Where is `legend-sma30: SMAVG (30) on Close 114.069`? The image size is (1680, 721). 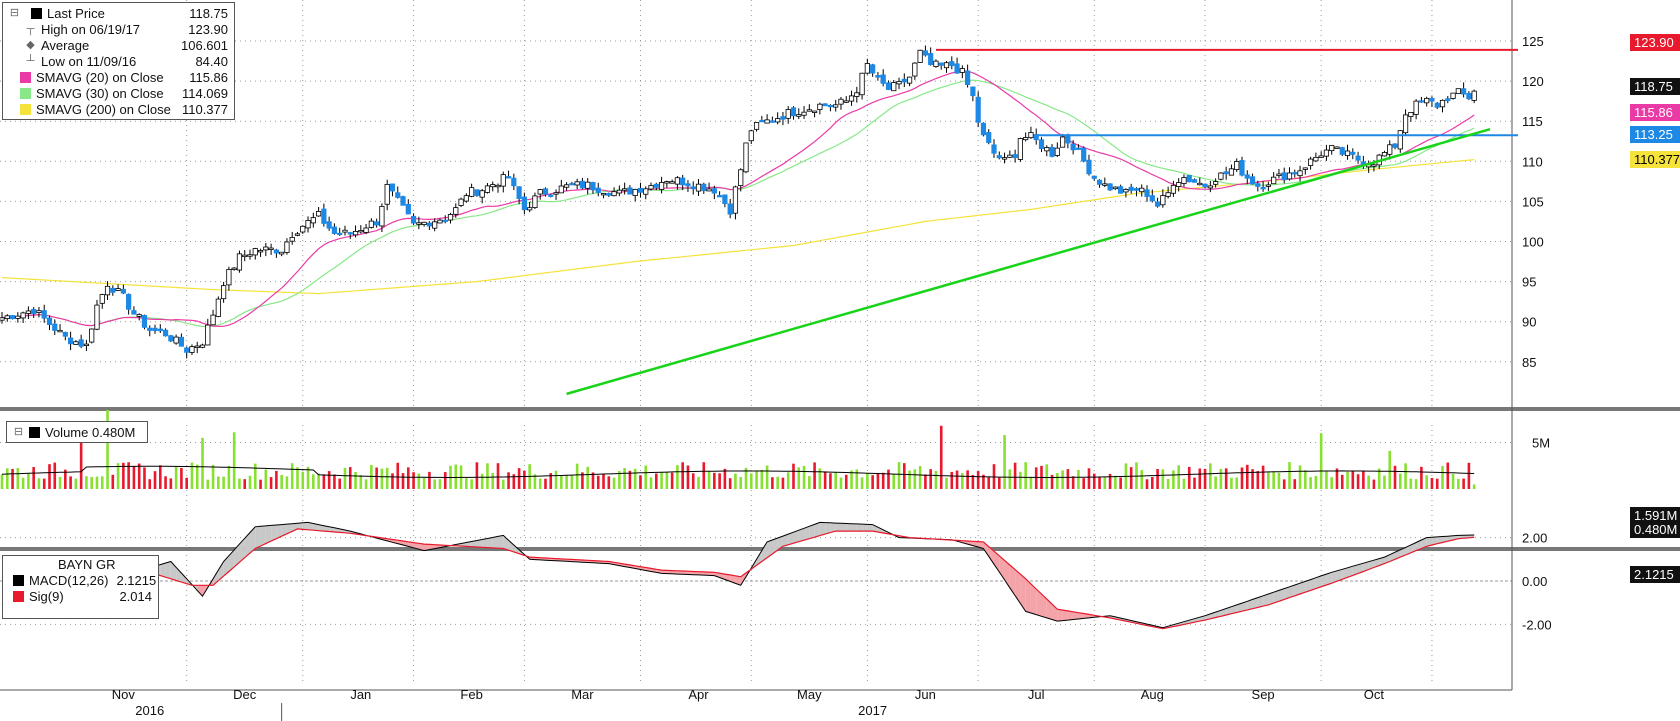 legend-sma30: SMAVG (30) on Close 114.069 is located at coordinates (118, 93).